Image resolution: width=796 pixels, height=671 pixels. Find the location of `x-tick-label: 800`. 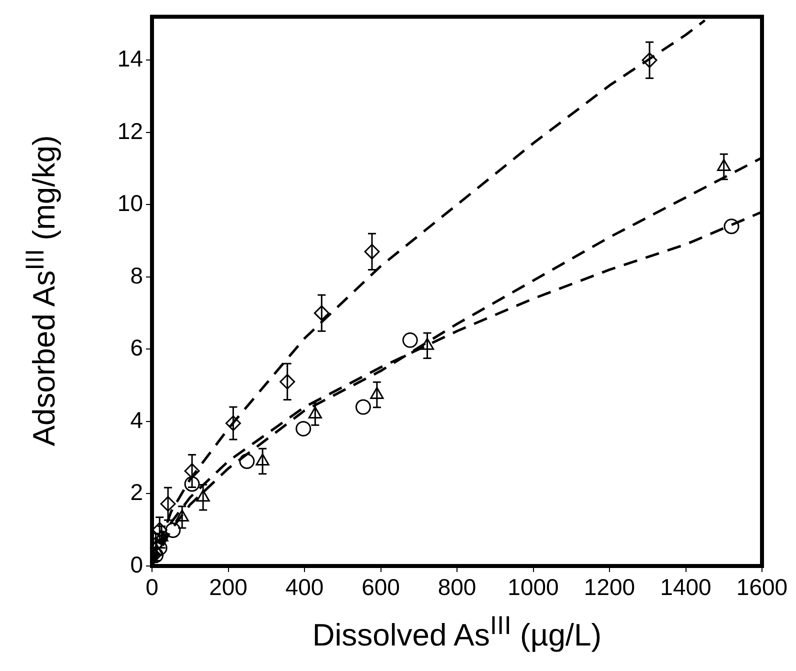

x-tick-label: 800 is located at coordinates (457, 587).